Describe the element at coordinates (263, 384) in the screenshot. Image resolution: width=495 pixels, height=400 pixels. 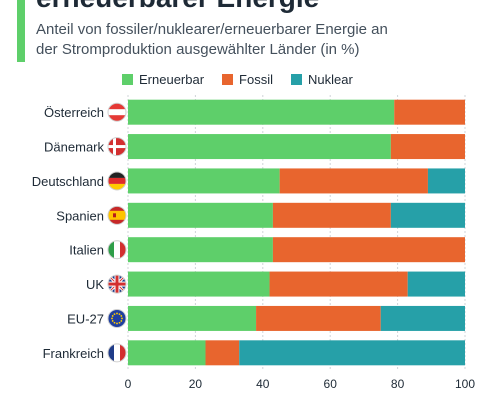
I see `x-tick-label: 40` at that location.